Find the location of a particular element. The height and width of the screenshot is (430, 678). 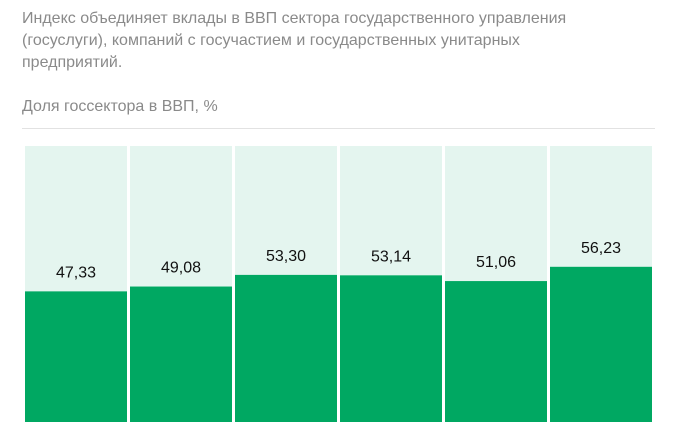

value-label: 56,23 is located at coordinates (601, 248).